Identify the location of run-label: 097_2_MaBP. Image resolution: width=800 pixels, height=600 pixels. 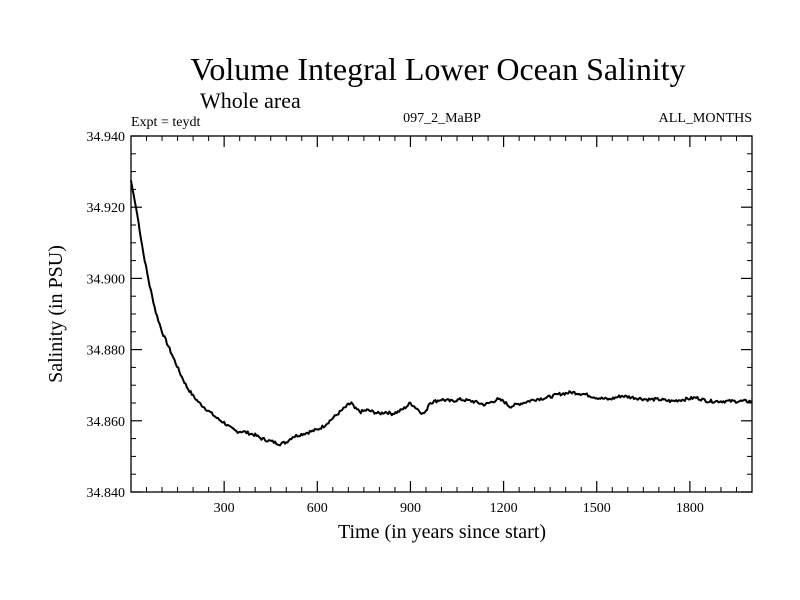
(442, 118).